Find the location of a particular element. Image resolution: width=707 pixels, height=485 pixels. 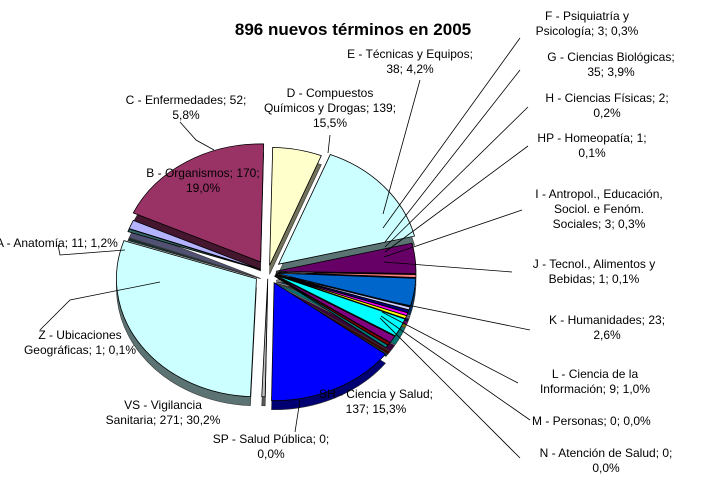

slice-g-ciencias-biologicas is located at coordinates (346, 289).